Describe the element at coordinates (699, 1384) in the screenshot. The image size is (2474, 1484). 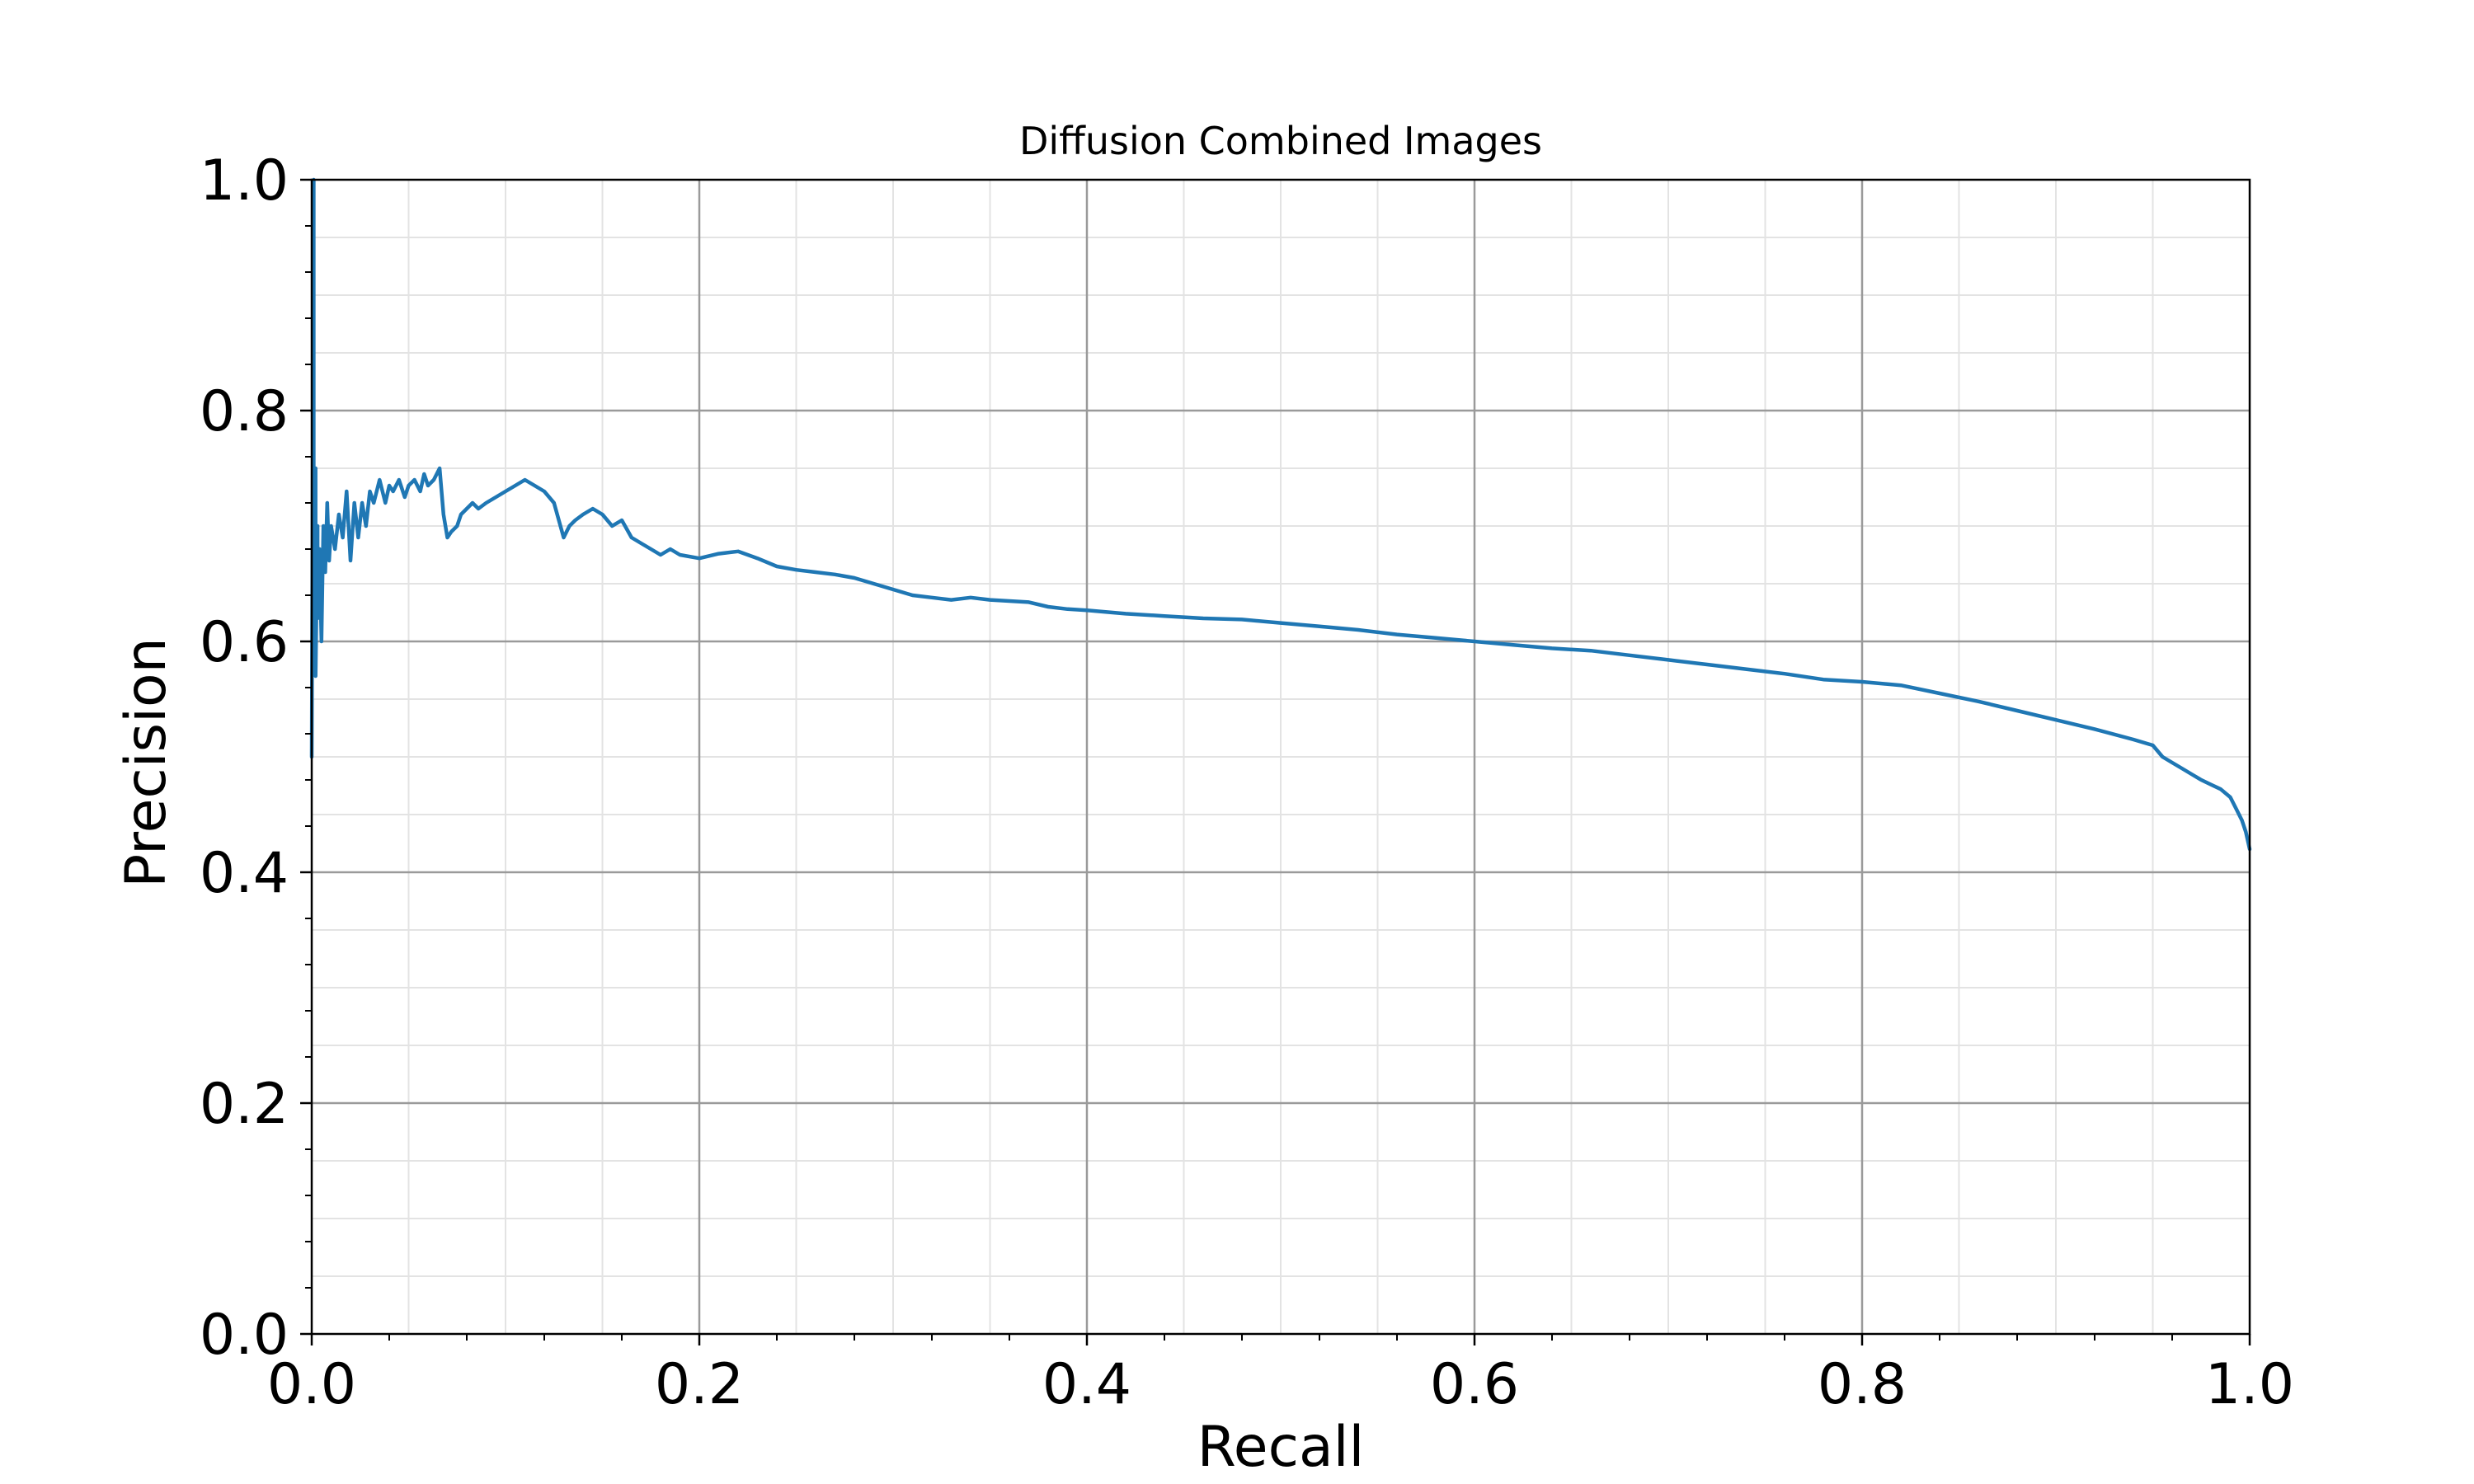
I see `x-tick-label: 0.2` at that location.